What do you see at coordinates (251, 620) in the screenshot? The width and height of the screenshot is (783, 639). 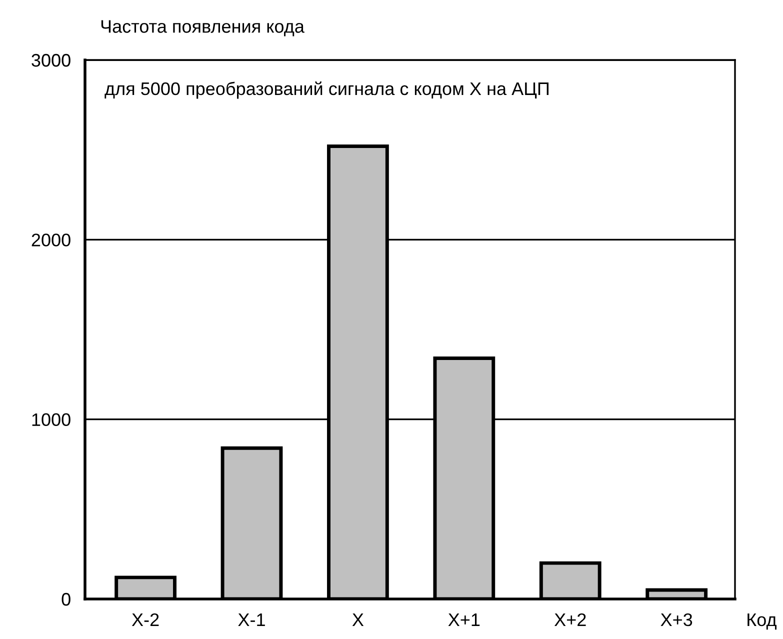 I see `x-tick-label: X-1` at bounding box center [251, 620].